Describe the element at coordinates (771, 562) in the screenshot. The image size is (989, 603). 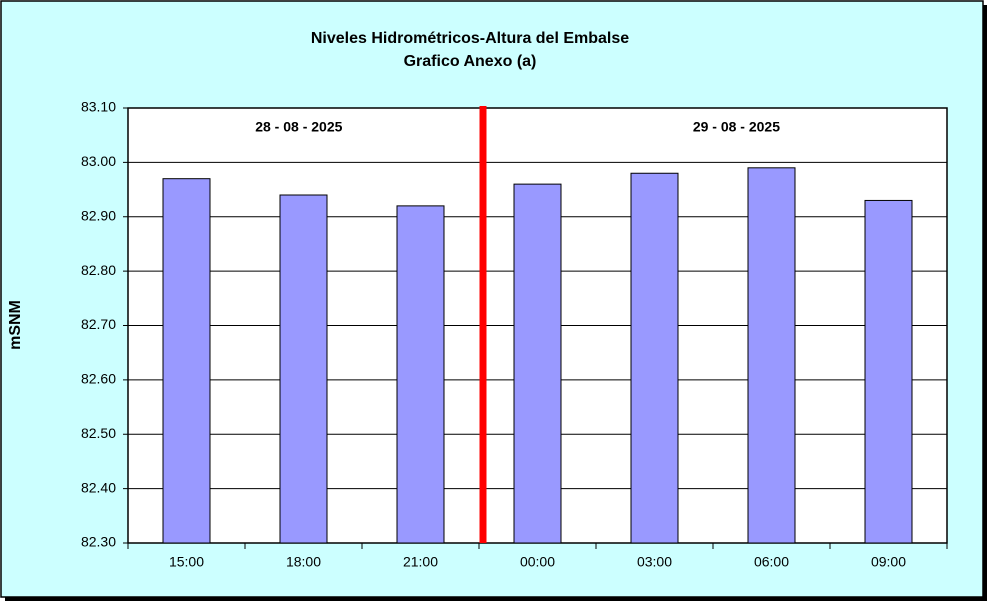
I see `x-tick-label: 06:00` at that location.